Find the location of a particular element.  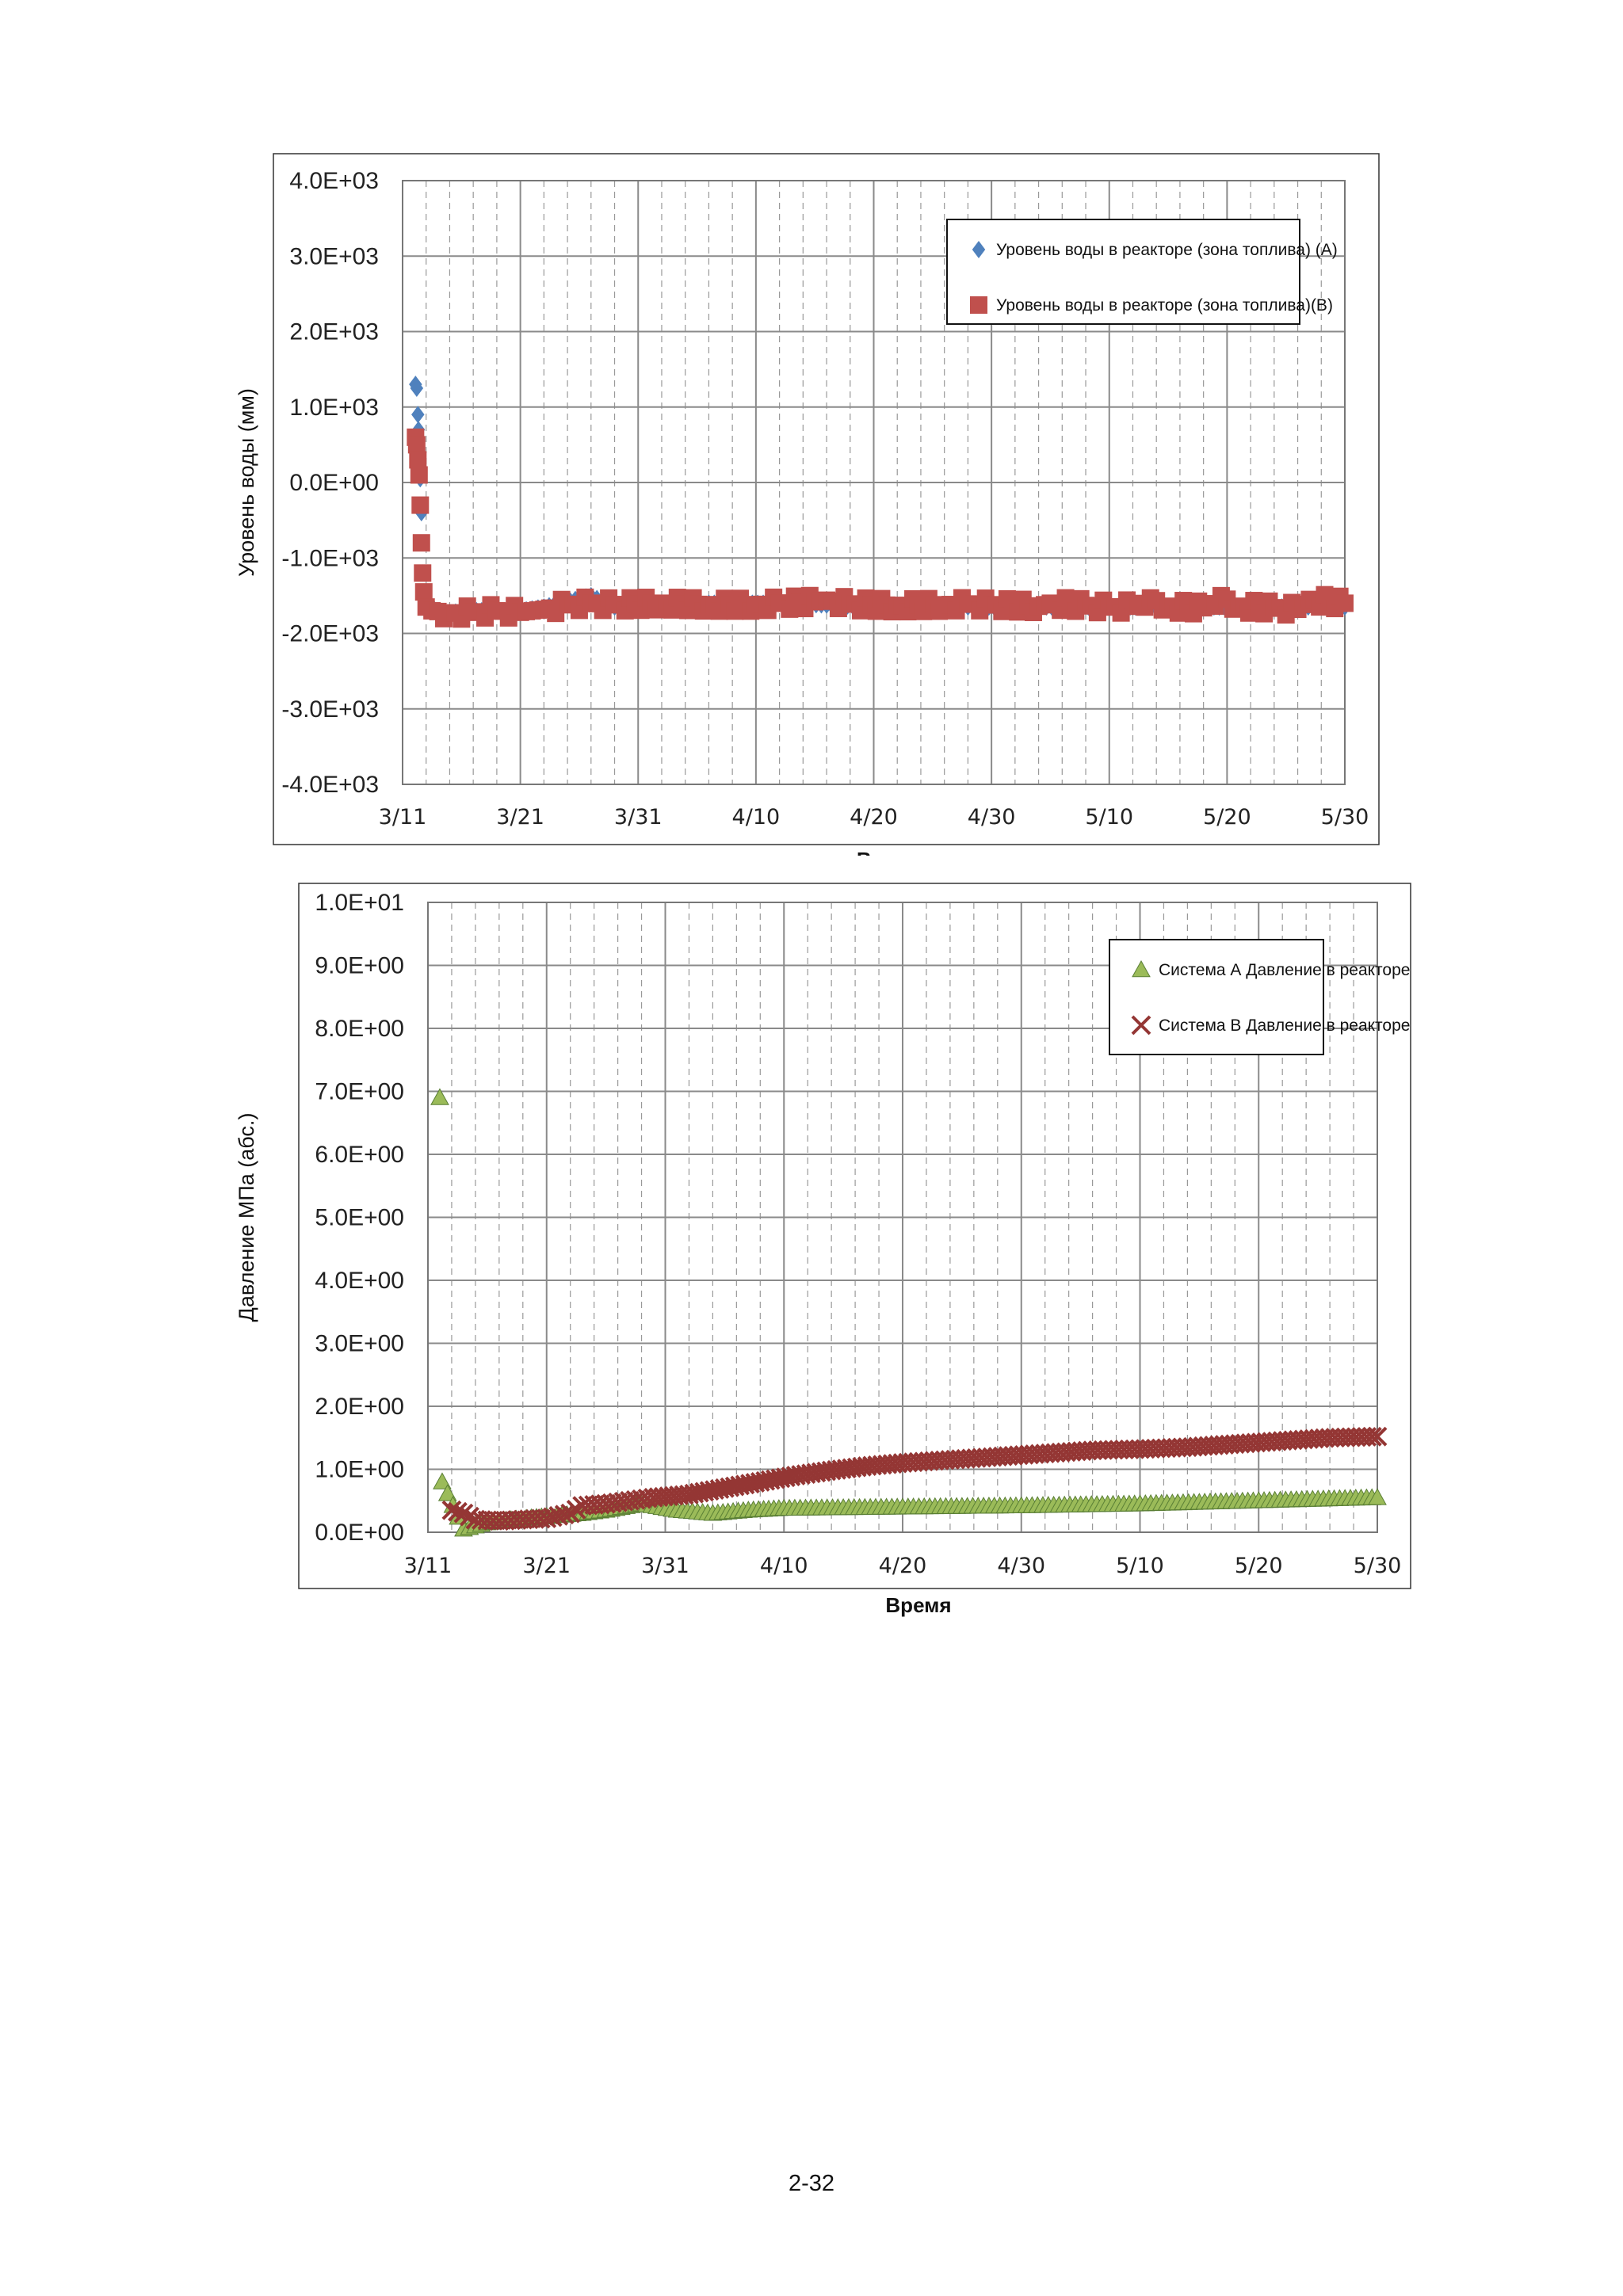

y-tick-label: 3.0E+03 is located at coordinates (334, 256).